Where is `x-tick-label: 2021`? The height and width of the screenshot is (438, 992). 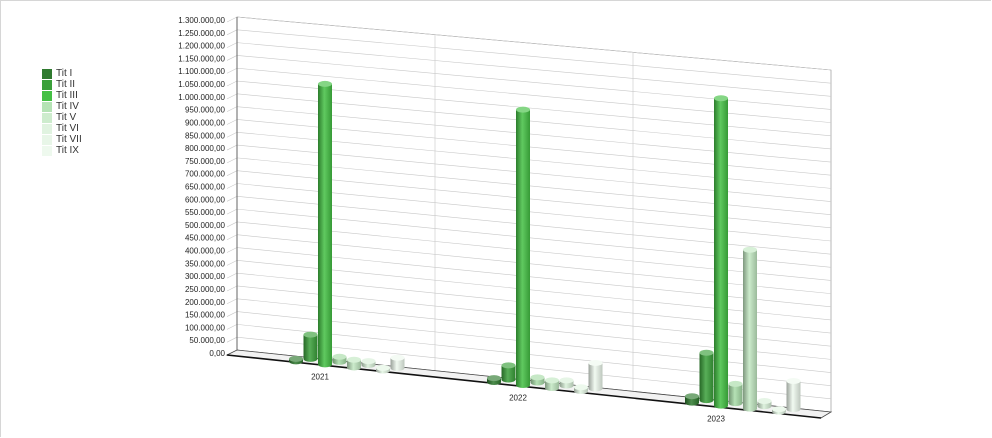 x-tick-label: 2021 is located at coordinates (320, 377).